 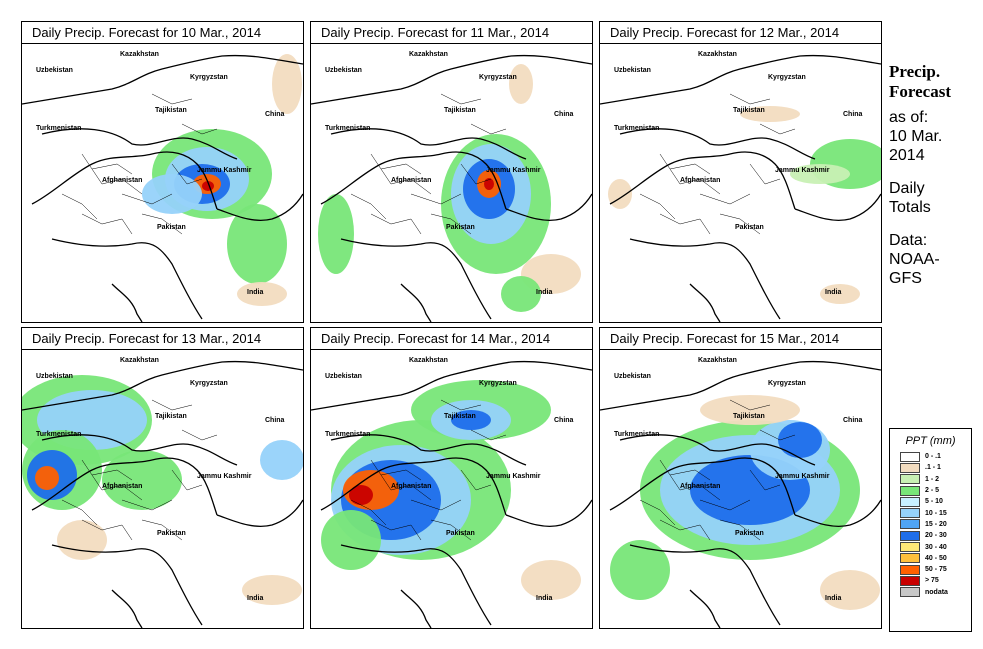 I want to click on panel-title: Daily Precip. Forecast for 11 Mar., 2014, so click(x=451, y=33).